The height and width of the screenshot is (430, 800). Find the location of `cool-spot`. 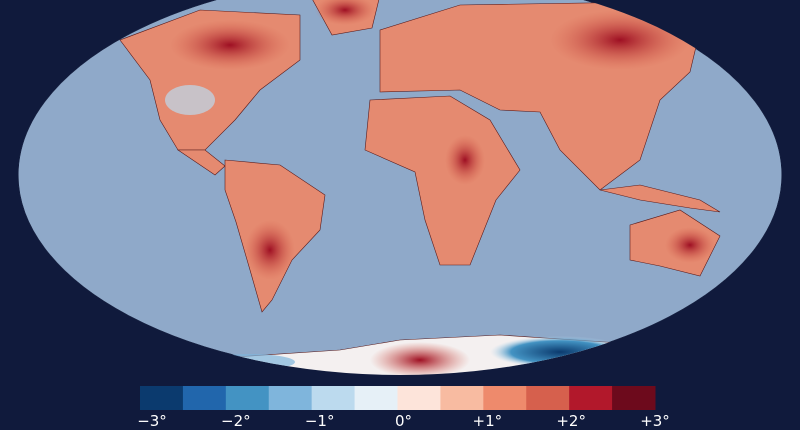

cool-spot is located at coordinates (190, 100).